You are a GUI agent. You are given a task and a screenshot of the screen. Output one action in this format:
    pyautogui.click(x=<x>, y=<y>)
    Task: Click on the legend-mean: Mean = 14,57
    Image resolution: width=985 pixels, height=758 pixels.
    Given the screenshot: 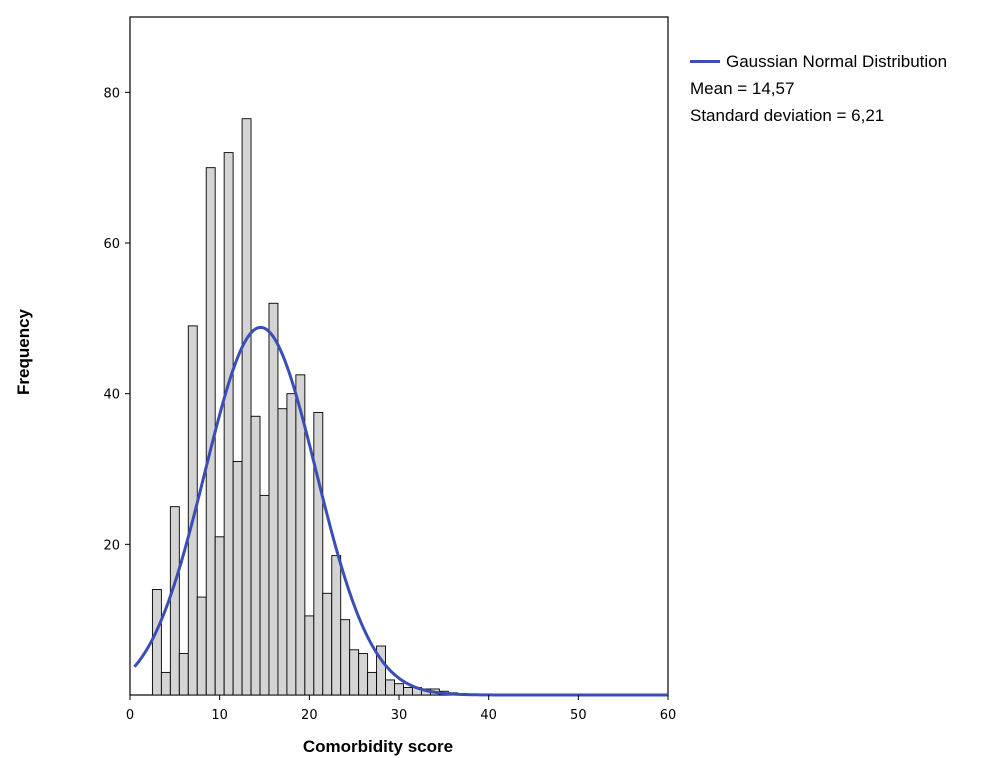 What is the action you would take?
    pyautogui.click(x=742, y=88)
    